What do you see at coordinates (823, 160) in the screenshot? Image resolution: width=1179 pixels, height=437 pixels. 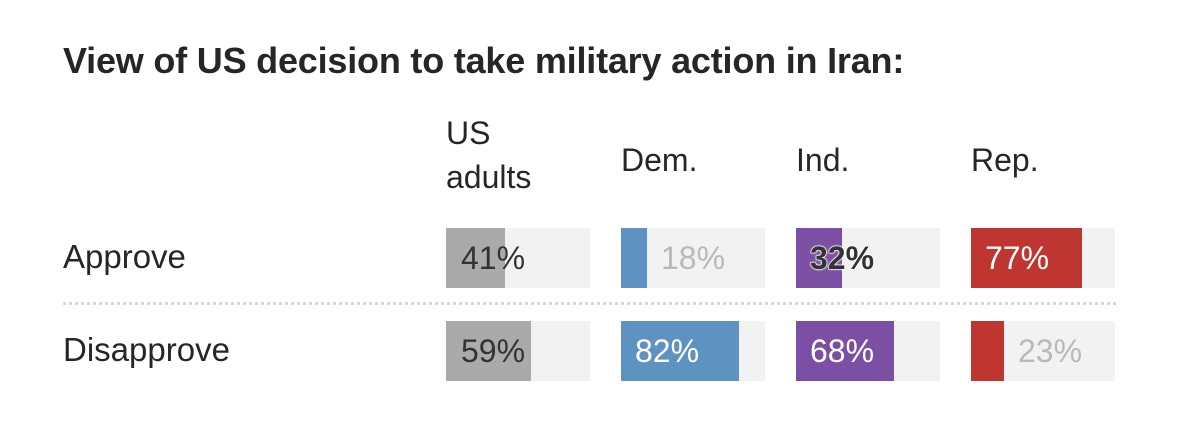 I see `column-header-ind: Ind.` at bounding box center [823, 160].